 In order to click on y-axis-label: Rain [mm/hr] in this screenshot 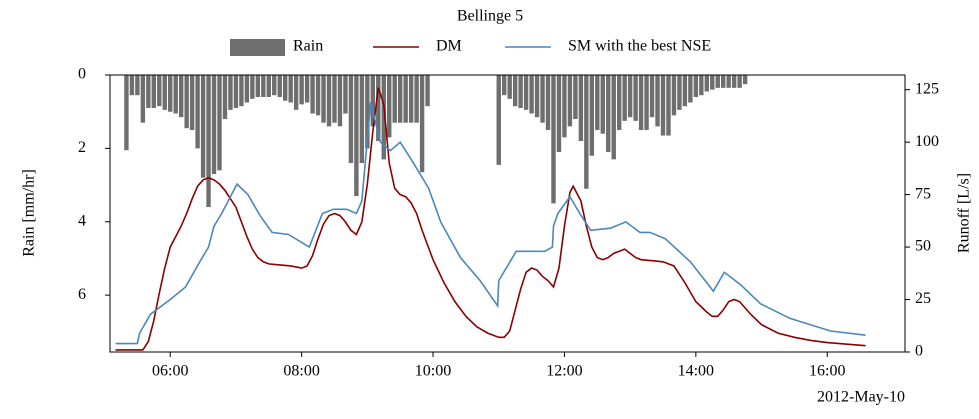, I will do `click(29, 213)`.